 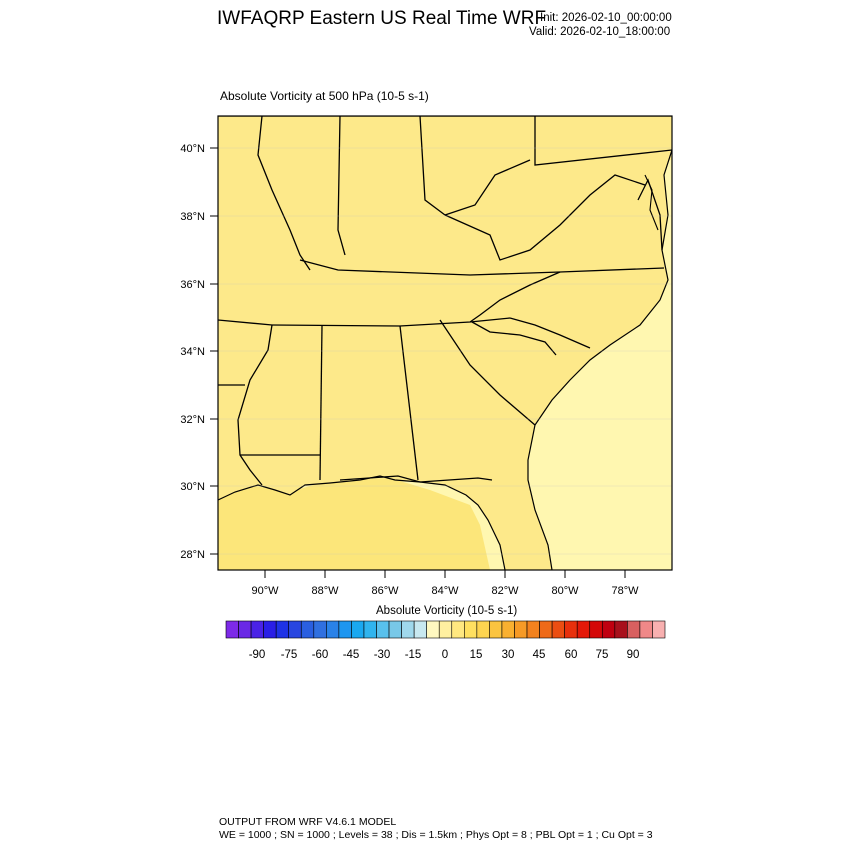 What do you see at coordinates (602, 655) in the screenshot?
I see `colorbar-tick-label: 75` at bounding box center [602, 655].